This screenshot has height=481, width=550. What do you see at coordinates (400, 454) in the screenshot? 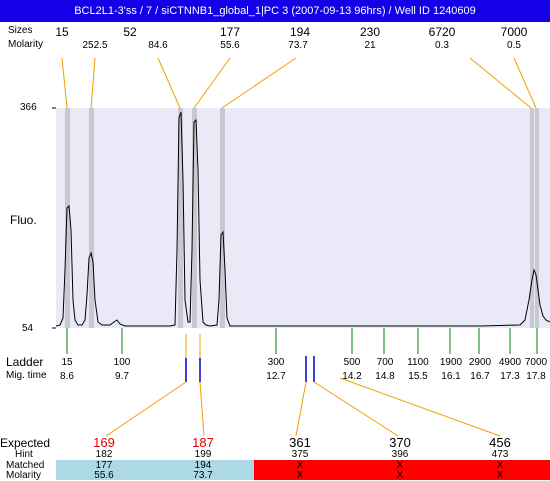
I see `hint-size: 396` at bounding box center [400, 454].